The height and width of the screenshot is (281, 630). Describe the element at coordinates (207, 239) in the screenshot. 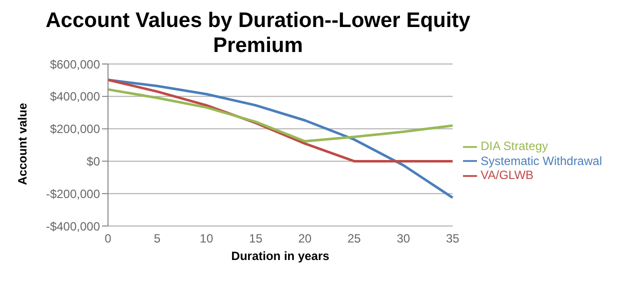

I see `x-tick-label: 10` at that location.